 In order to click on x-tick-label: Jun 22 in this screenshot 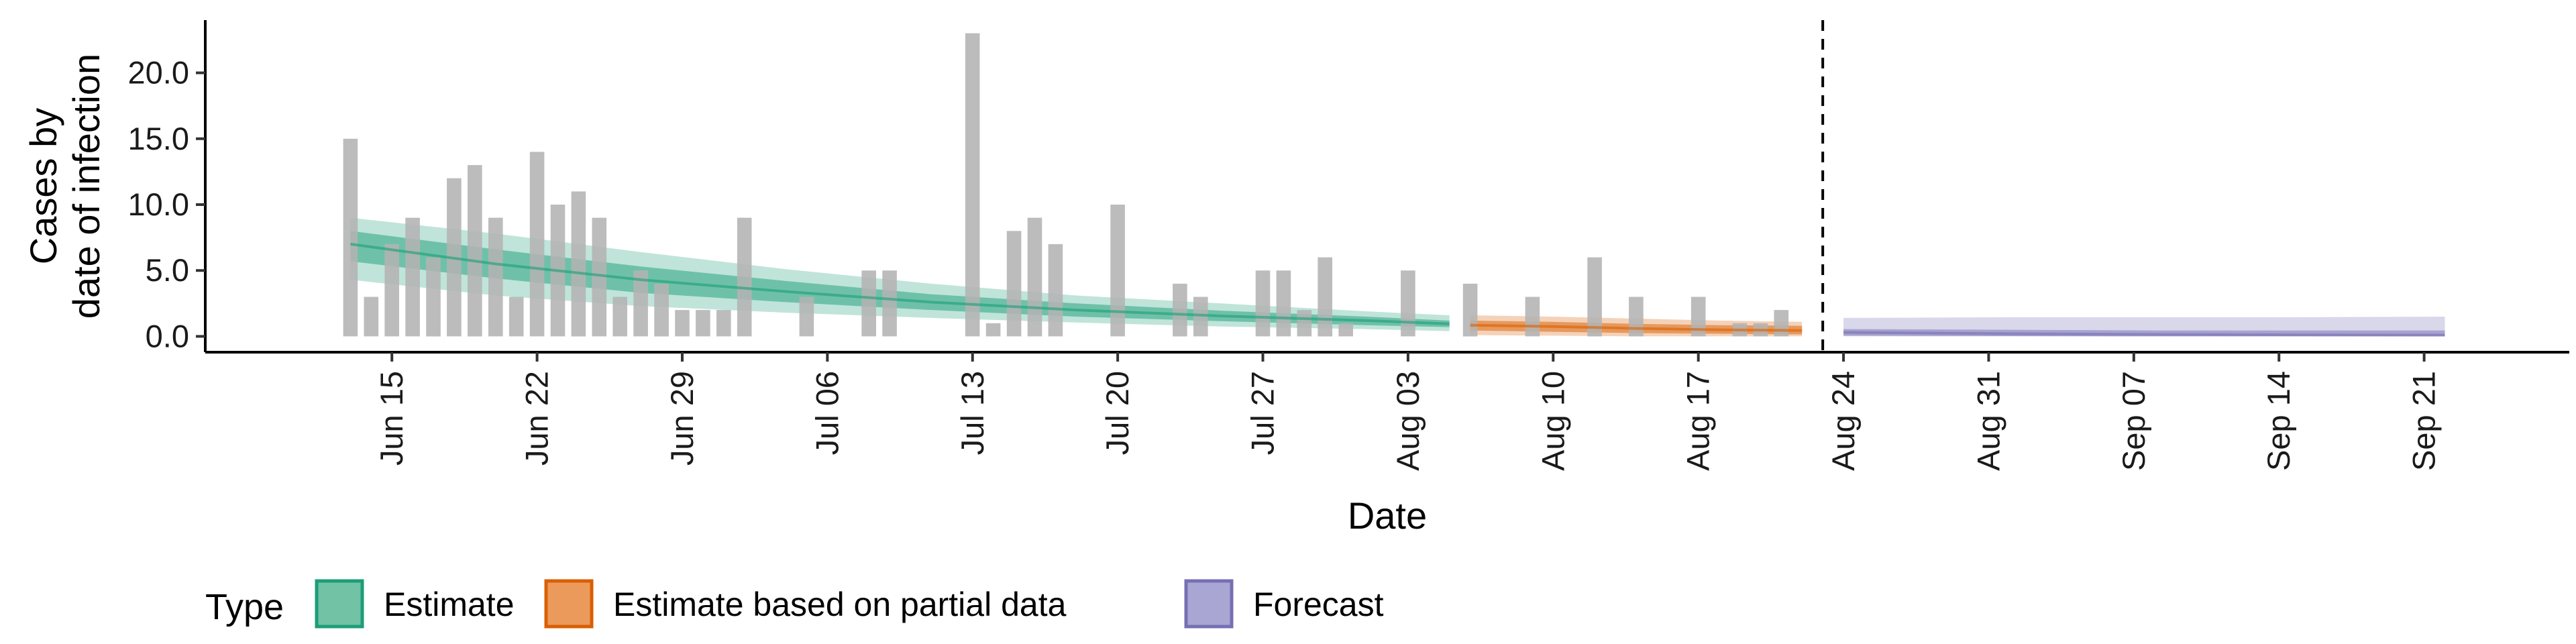, I will do `click(537, 418)`.